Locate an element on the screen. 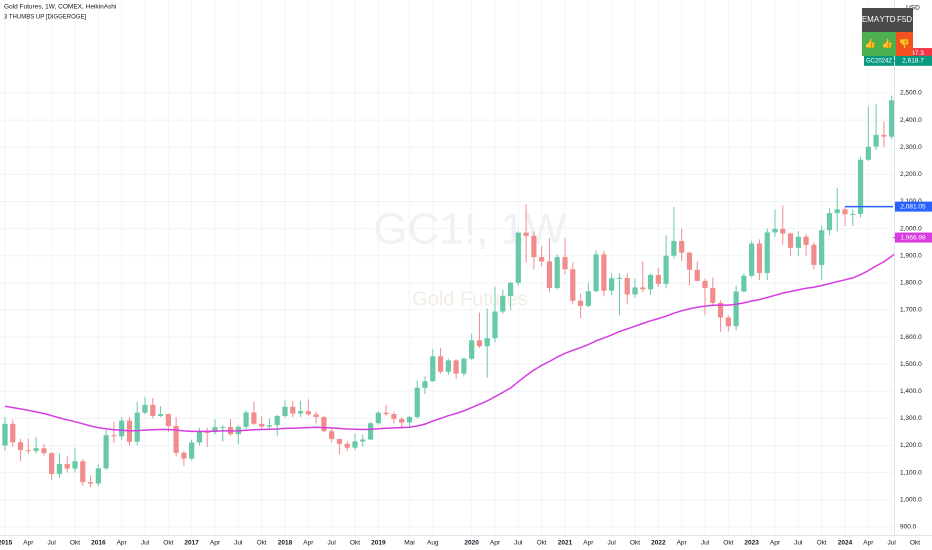  y-tick-label: 2,500.0 is located at coordinates (911, 93).